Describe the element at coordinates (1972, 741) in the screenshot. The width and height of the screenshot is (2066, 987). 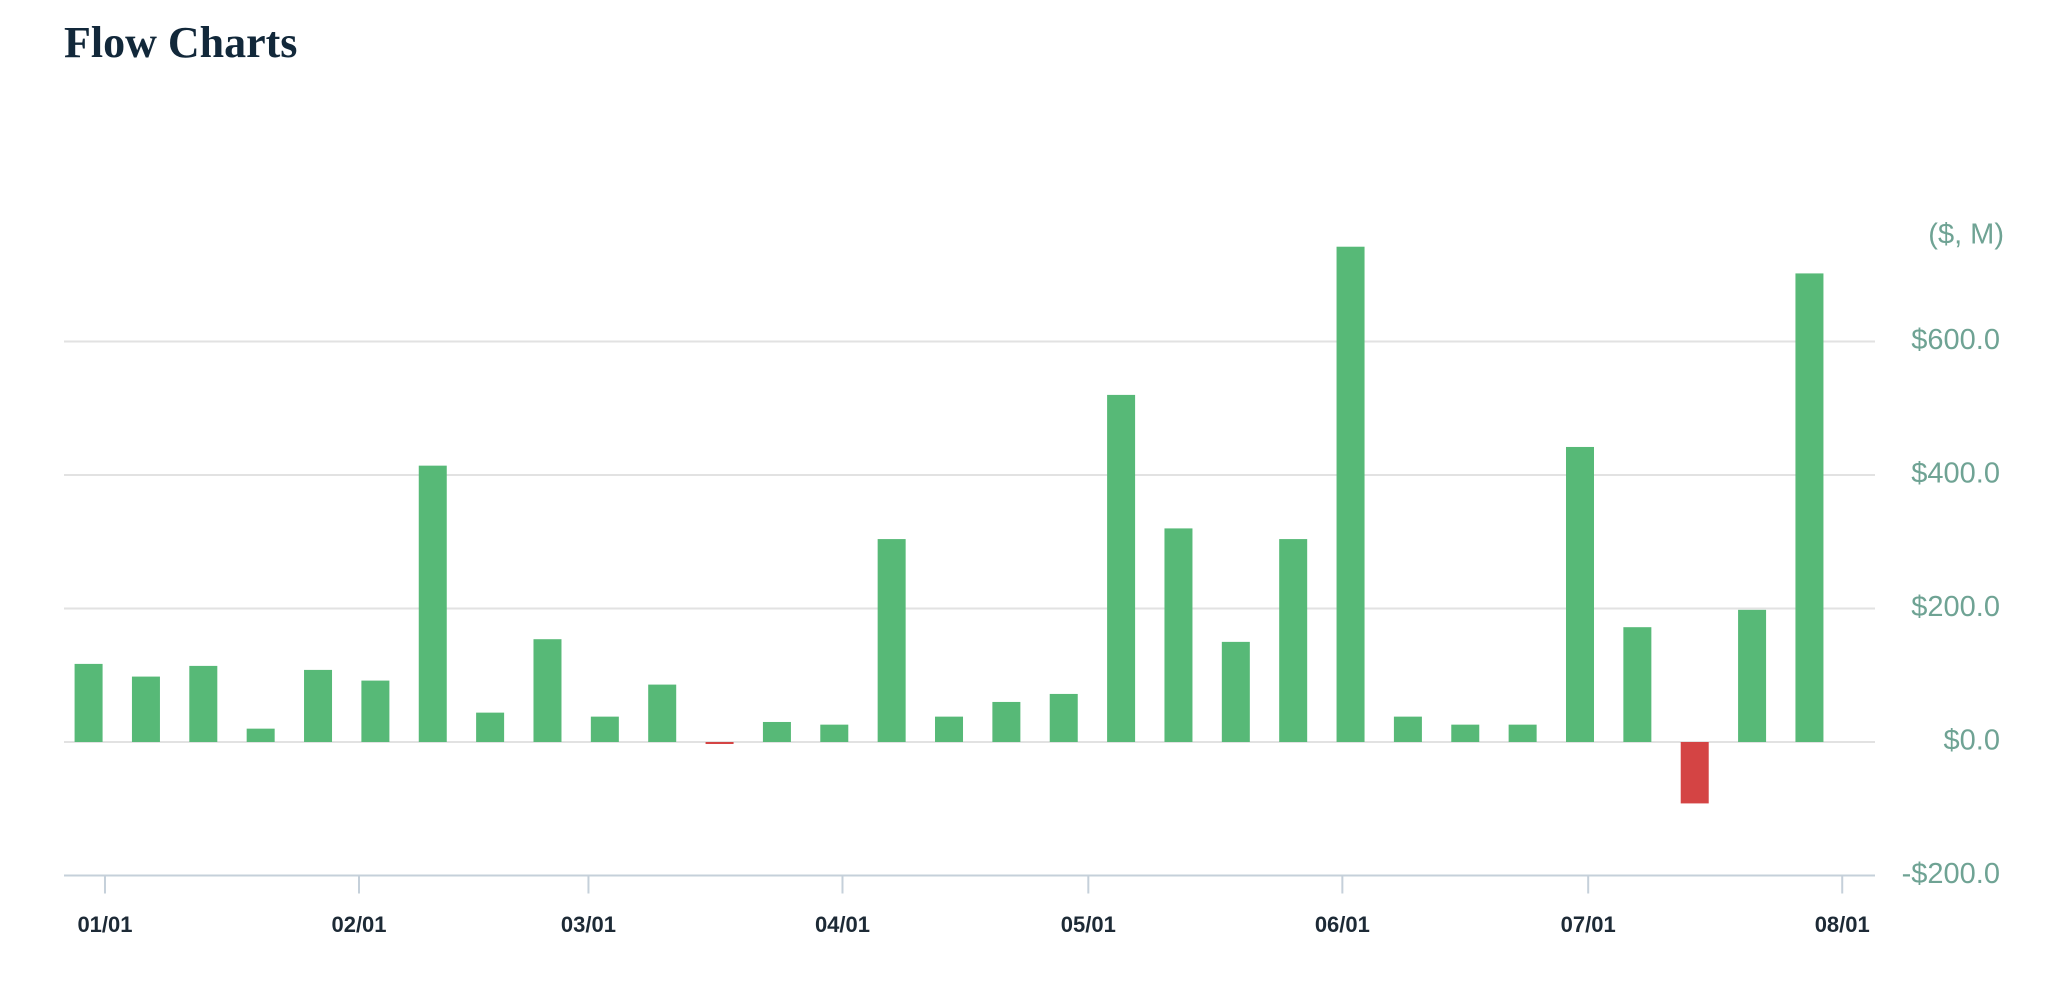
I see `y-tick-label: $0.0` at that location.